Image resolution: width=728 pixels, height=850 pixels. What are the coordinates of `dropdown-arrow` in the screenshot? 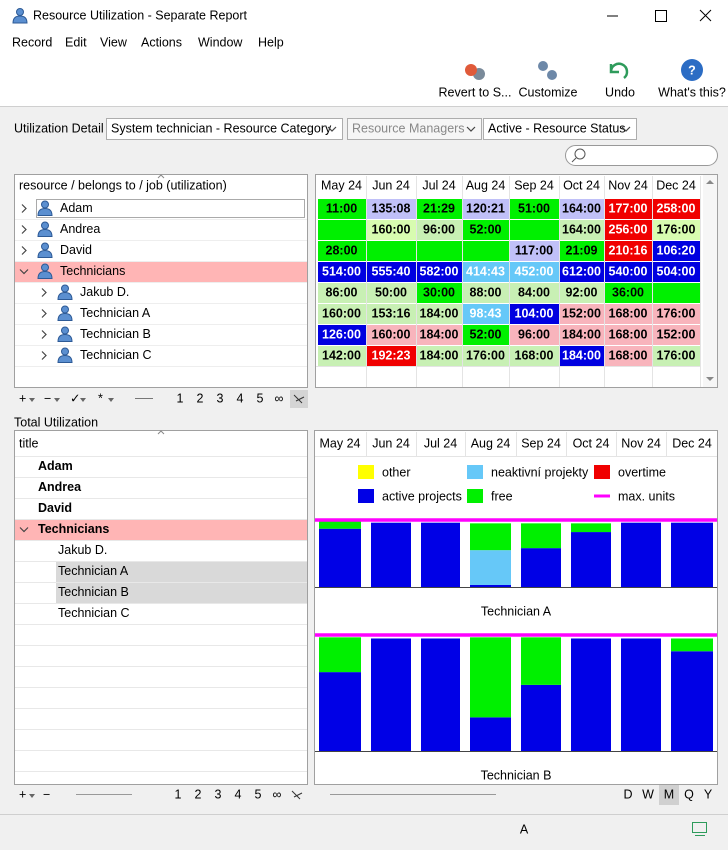 It's located at (83, 400).